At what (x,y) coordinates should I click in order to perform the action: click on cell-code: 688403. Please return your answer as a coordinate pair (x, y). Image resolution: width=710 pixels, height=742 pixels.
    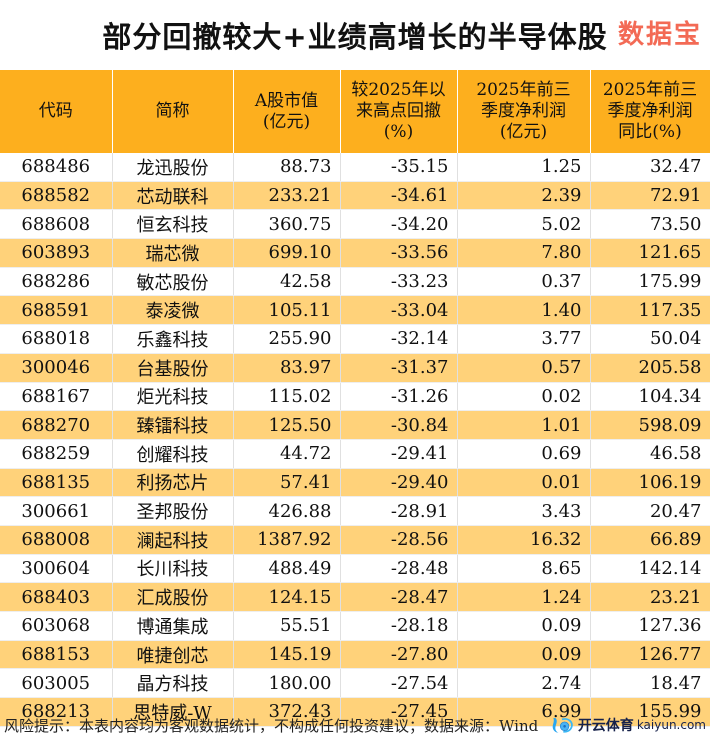
    Looking at the image, I should click on (56, 597).